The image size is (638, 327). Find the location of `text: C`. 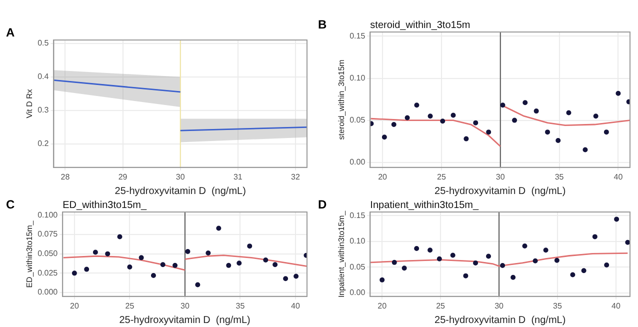

text: C is located at coordinates (10, 204).